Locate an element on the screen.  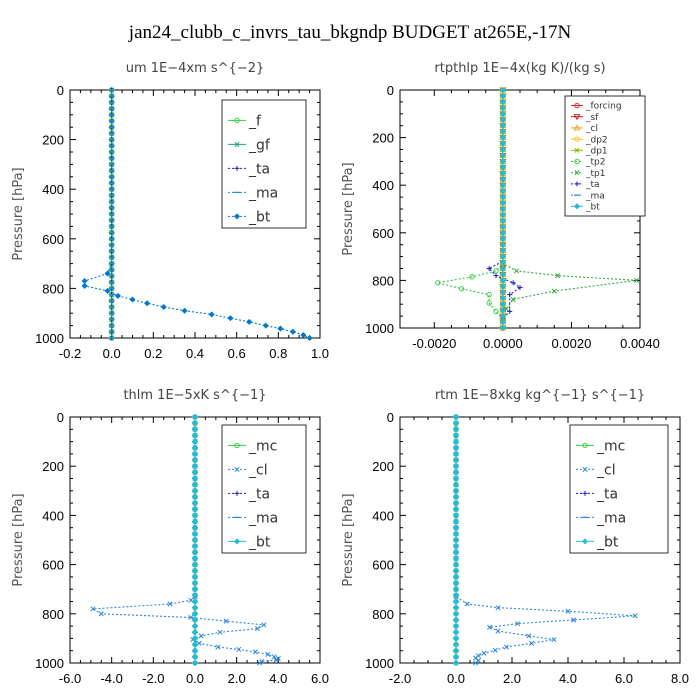
x-tick-label: 0.4 is located at coordinates (195, 353).